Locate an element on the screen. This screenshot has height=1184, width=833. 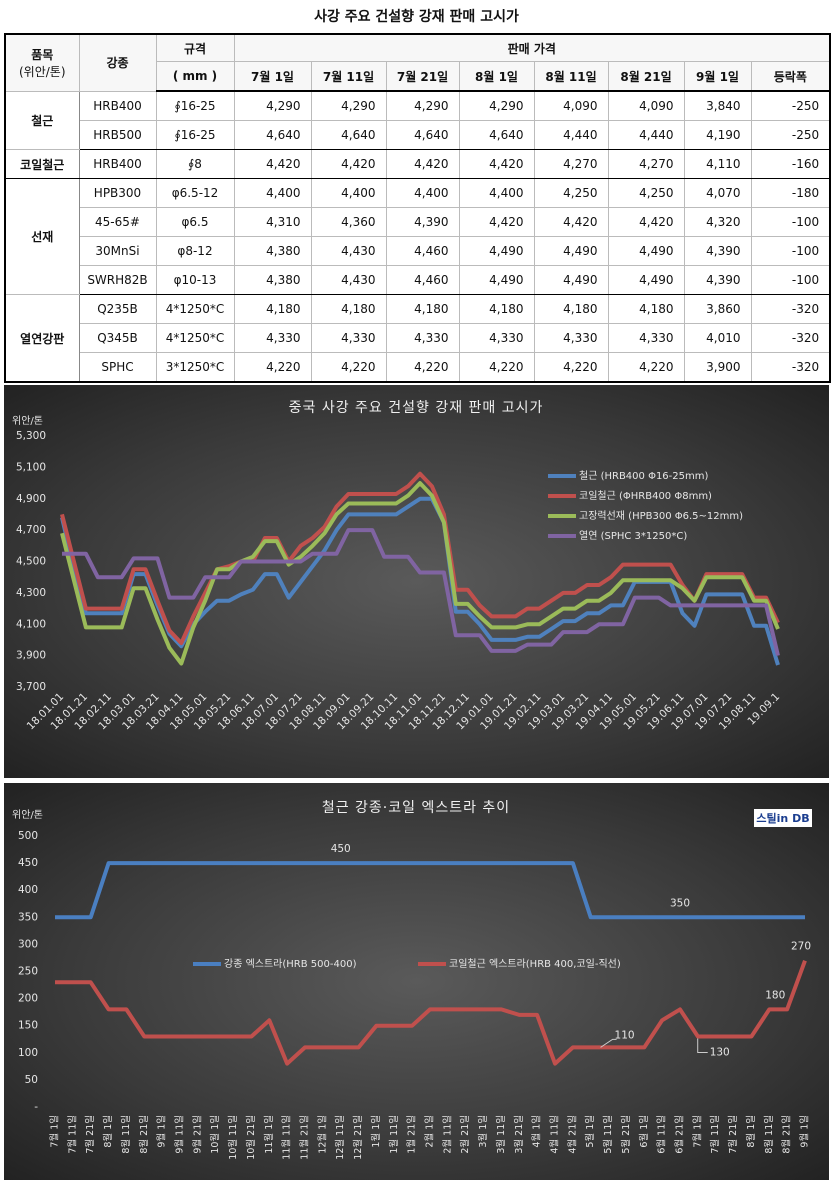
price-cell: 3,900 is located at coordinates (717, 367).